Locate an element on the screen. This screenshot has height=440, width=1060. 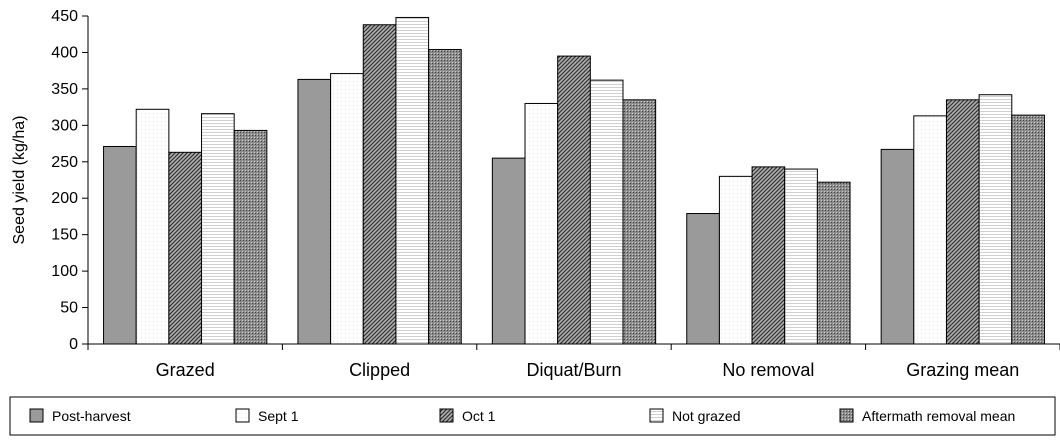
y-tick-label: 0 is located at coordinates (73, 344).